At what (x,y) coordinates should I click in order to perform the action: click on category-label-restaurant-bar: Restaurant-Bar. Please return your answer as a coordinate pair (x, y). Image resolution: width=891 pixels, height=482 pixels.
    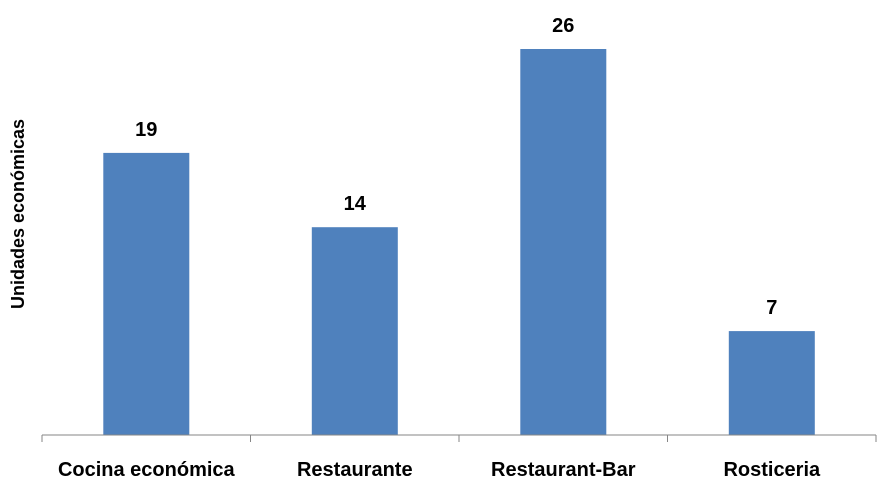
    Looking at the image, I should click on (563, 470).